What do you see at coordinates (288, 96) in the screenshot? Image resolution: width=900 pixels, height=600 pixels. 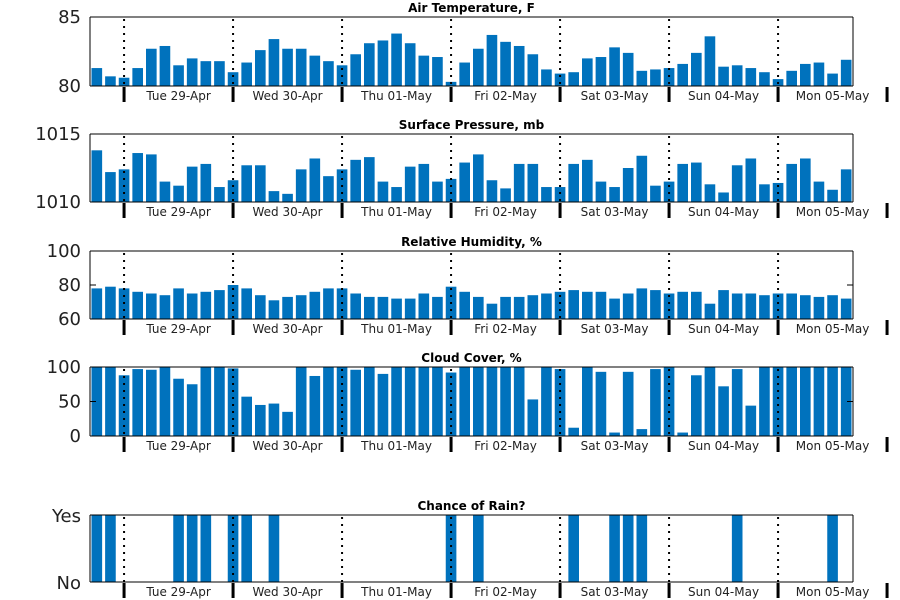 I see `day-label: Wed 30-Apr` at bounding box center [288, 96].